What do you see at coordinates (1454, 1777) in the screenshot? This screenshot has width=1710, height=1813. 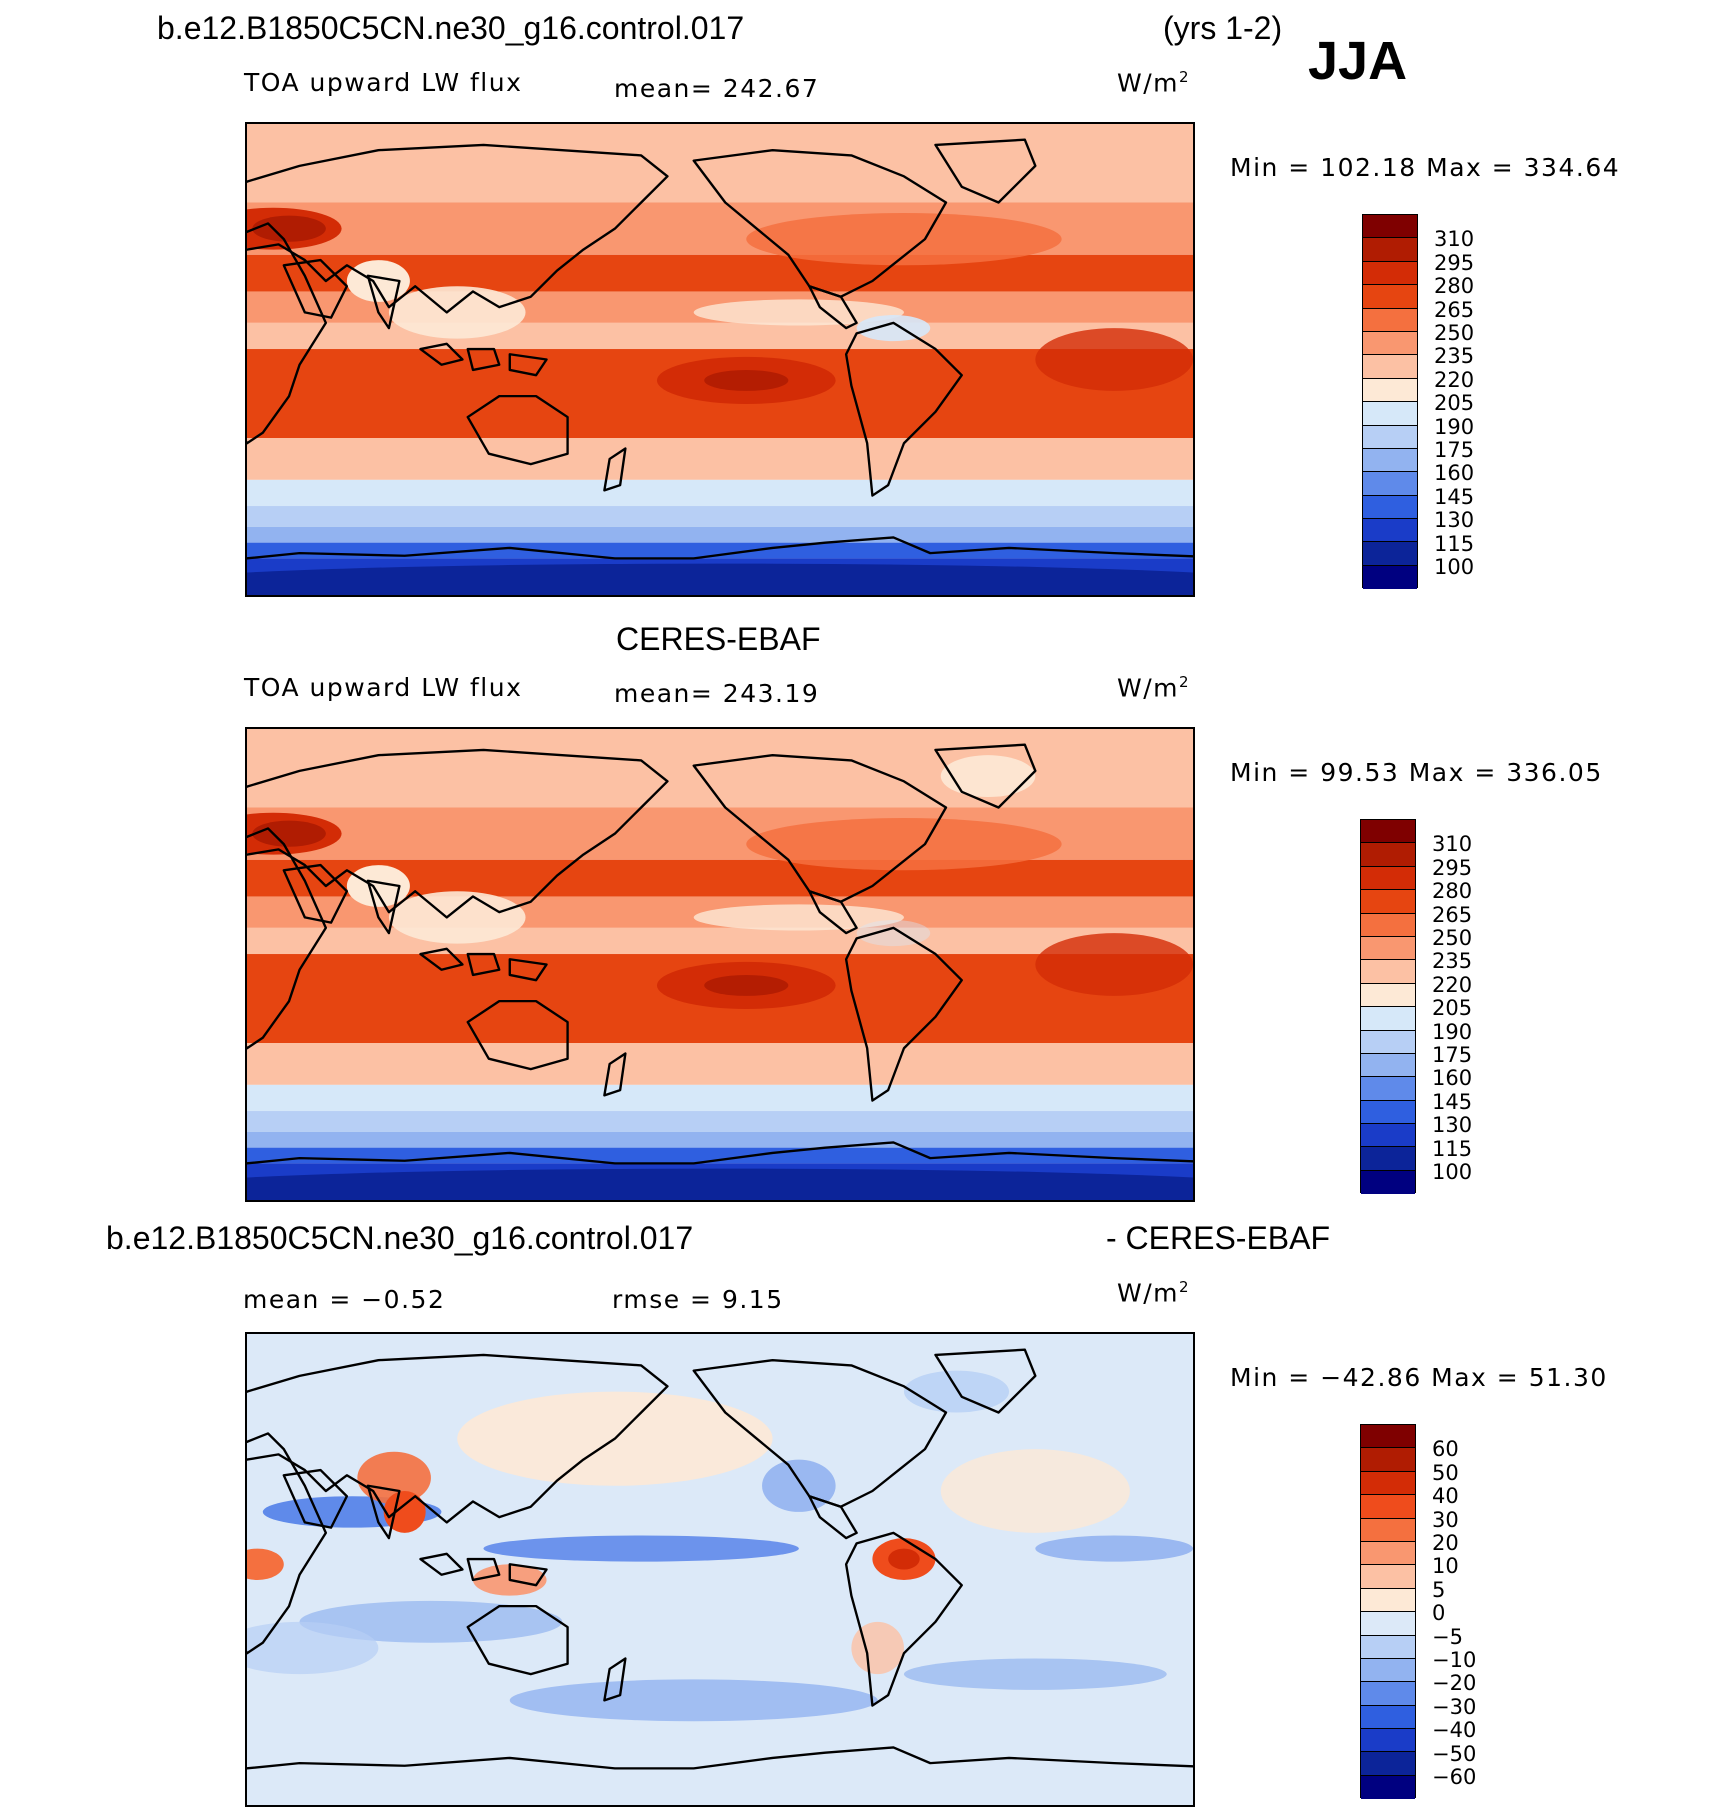 I see `colorbar-tick-label: −60` at bounding box center [1454, 1777].